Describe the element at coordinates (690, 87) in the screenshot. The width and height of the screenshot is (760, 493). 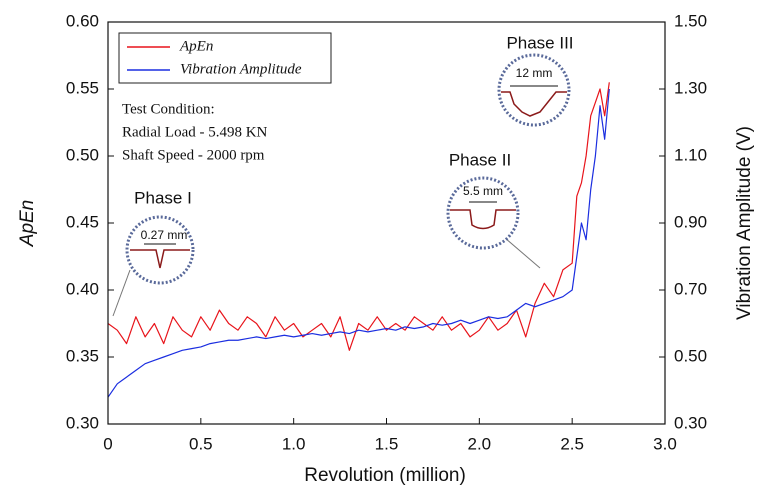
I see `y2-tick-label: 1.30` at that location.